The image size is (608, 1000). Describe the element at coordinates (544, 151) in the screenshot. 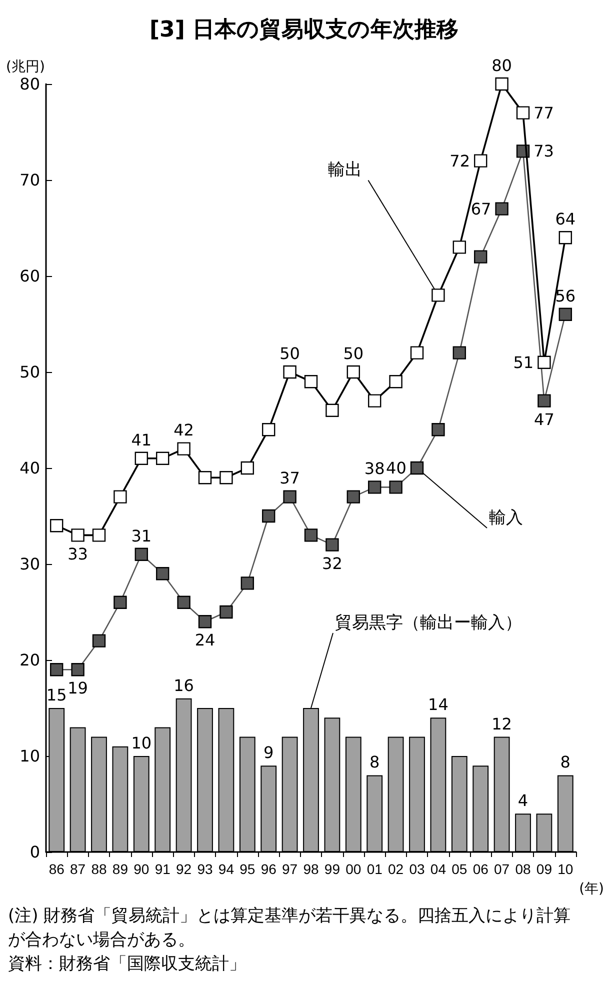

I see `data-label: 73` at that location.